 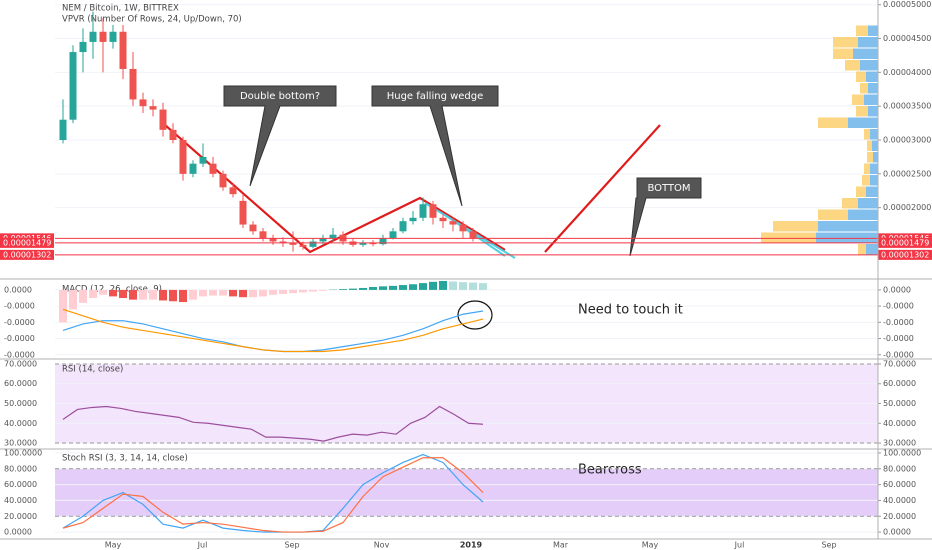 I want to click on y-tick-label: 0.00002000, so click(x=907, y=207).